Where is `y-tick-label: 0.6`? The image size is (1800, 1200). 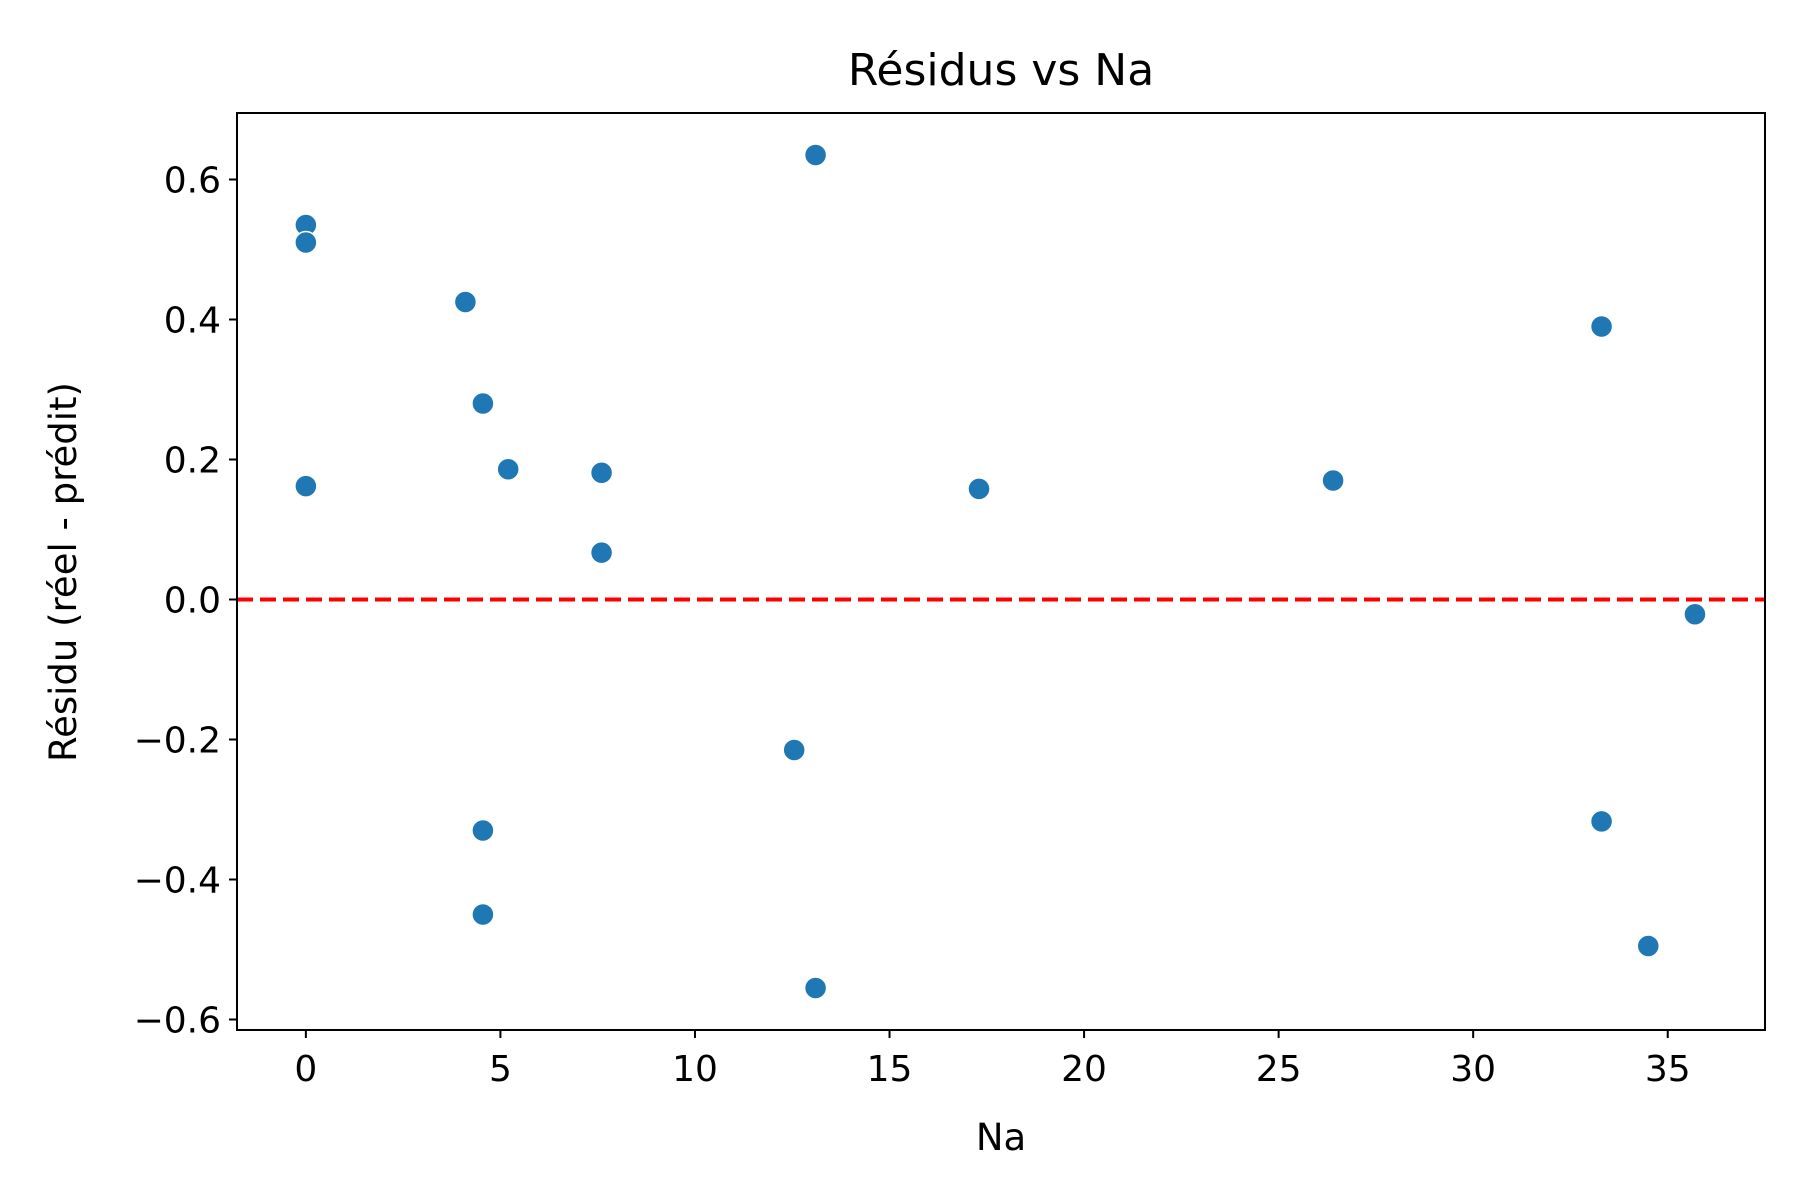 y-tick-label: 0.6 is located at coordinates (192, 181).